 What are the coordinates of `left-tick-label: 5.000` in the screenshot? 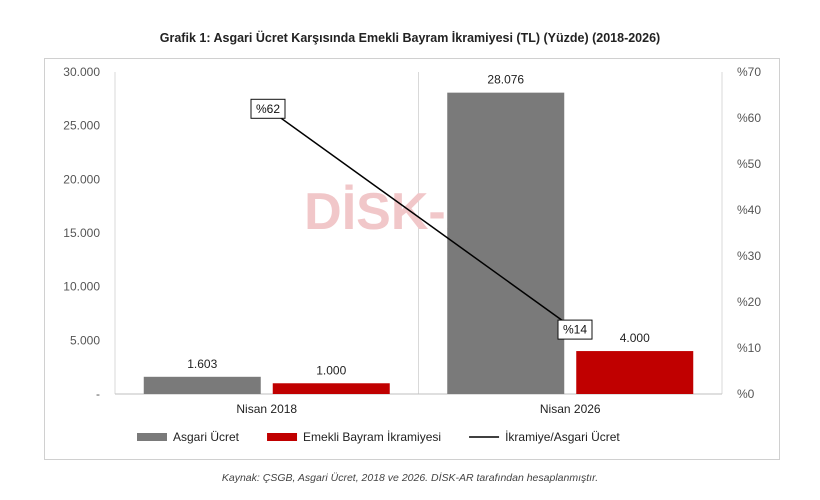 It's located at (85, 340).